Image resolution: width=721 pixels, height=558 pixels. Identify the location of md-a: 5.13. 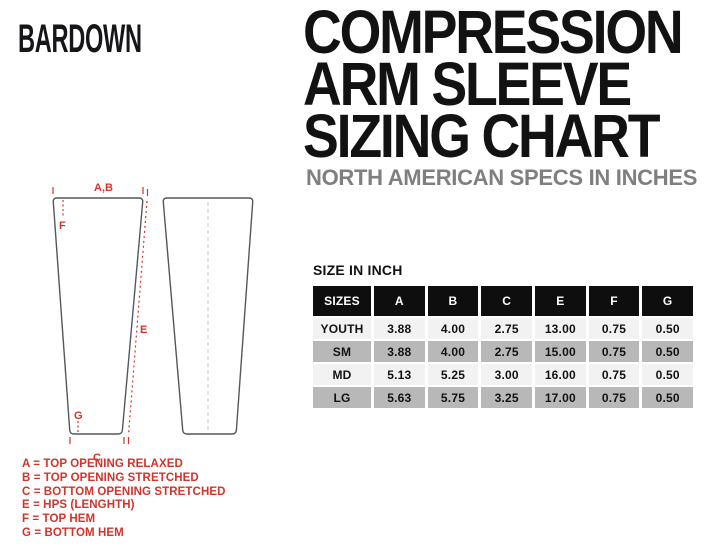
(399, 374).